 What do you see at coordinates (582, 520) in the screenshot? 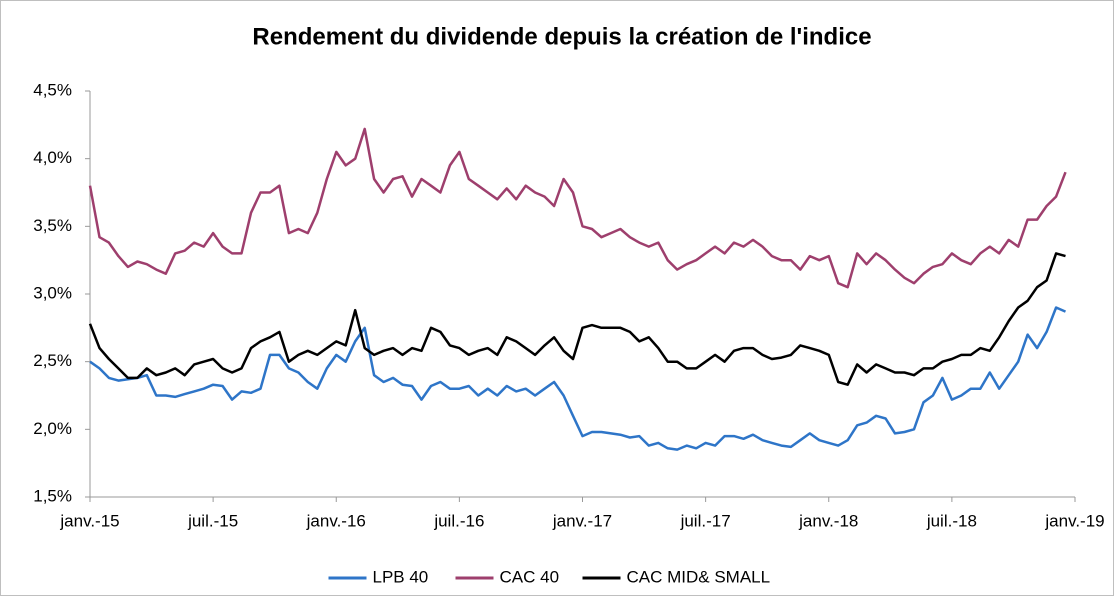
I see `x-tick-label: janv.-17` at bounding box center [582, 520].